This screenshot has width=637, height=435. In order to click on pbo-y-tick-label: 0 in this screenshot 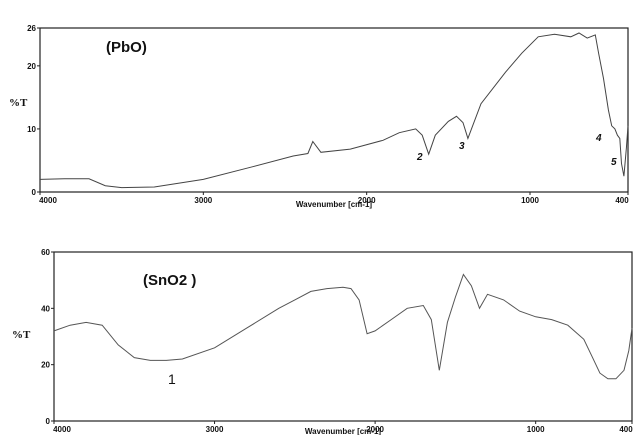, I will do `click(34, 192)`.